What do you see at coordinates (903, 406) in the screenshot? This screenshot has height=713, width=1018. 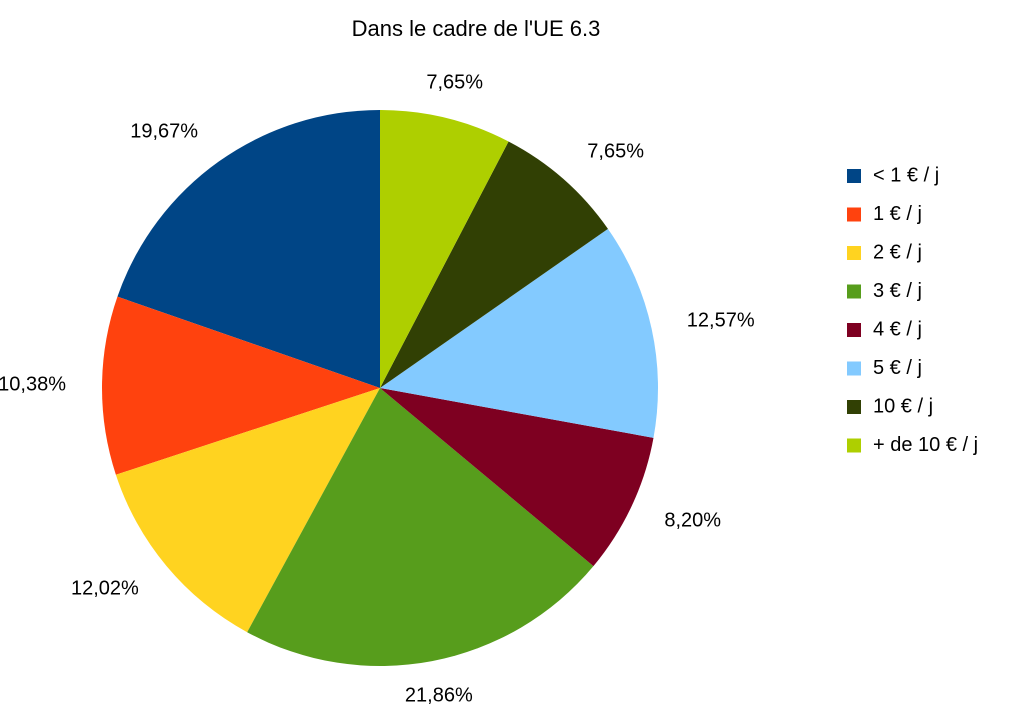 I see `legend-label: 10 € / j` at bounding box center [903, 406].